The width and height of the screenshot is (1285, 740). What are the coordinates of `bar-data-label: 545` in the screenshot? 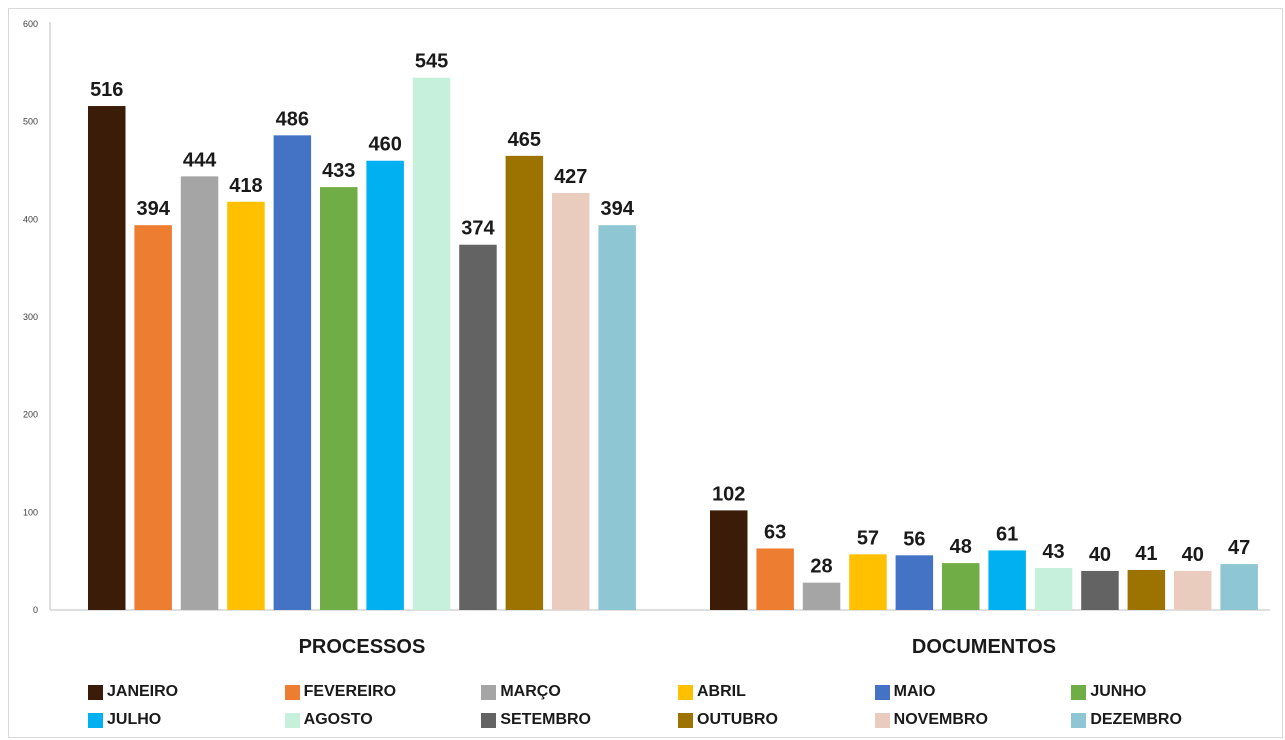 It's located at (431, 62).